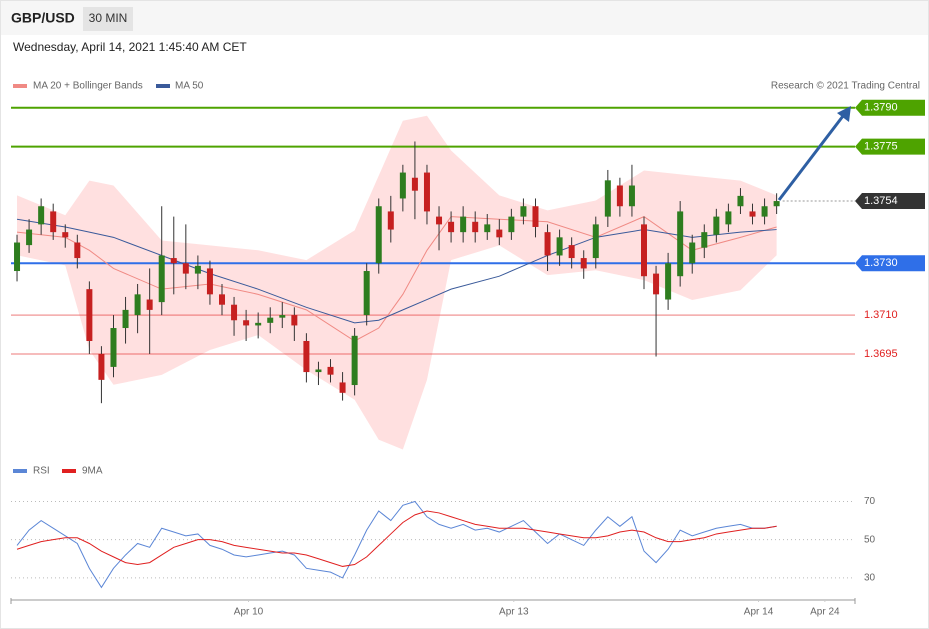 Image resolution: width=929 pixels, height=629 pixels. Describe the element at coordinates (845, 86) in the screenshot. I see `credit: Research © 2021 Trading Central` at that location.